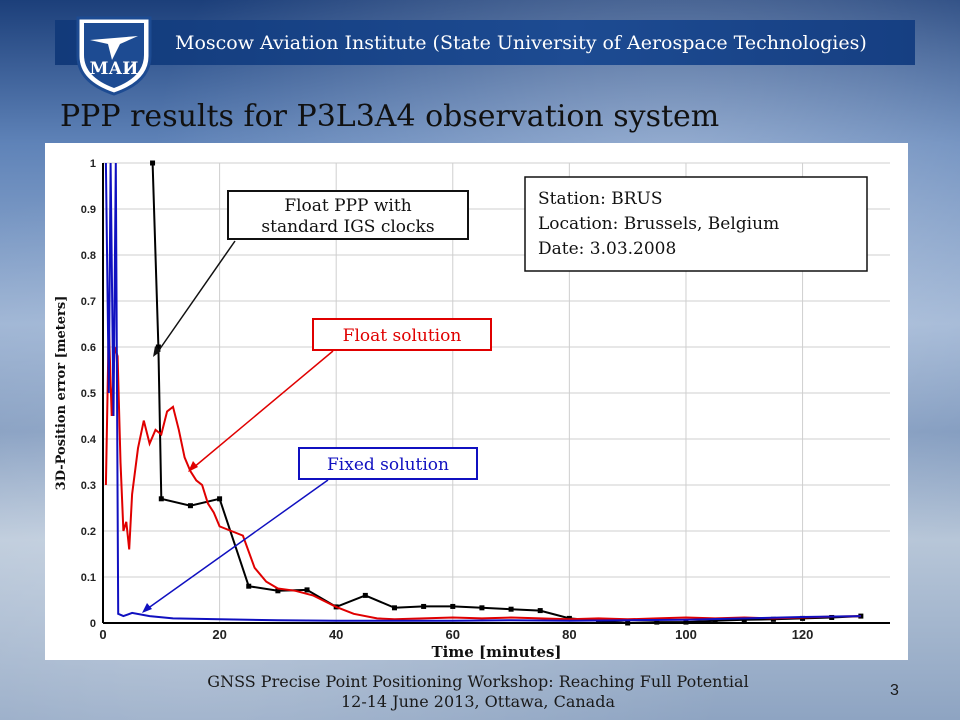 Image resolution: width=960 pixels, height=720 pixels. I want to click on float-ppp-box, so click(348, 215).